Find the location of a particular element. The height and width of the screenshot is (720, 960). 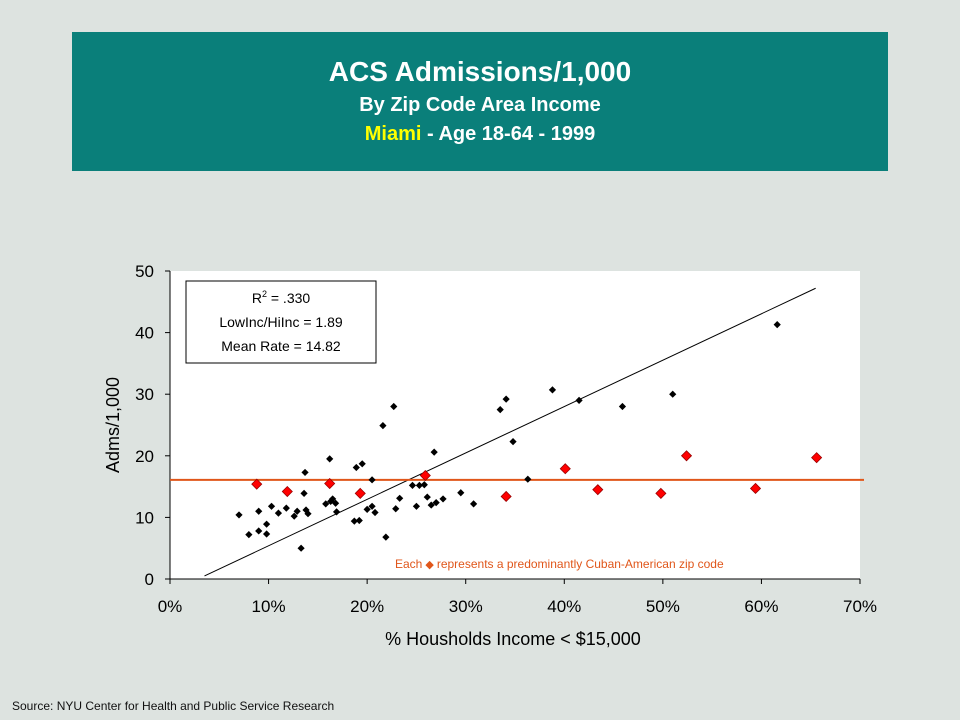

mean-rate-label: Mean Rate = 14.82 is located at coordinates (281, 346).